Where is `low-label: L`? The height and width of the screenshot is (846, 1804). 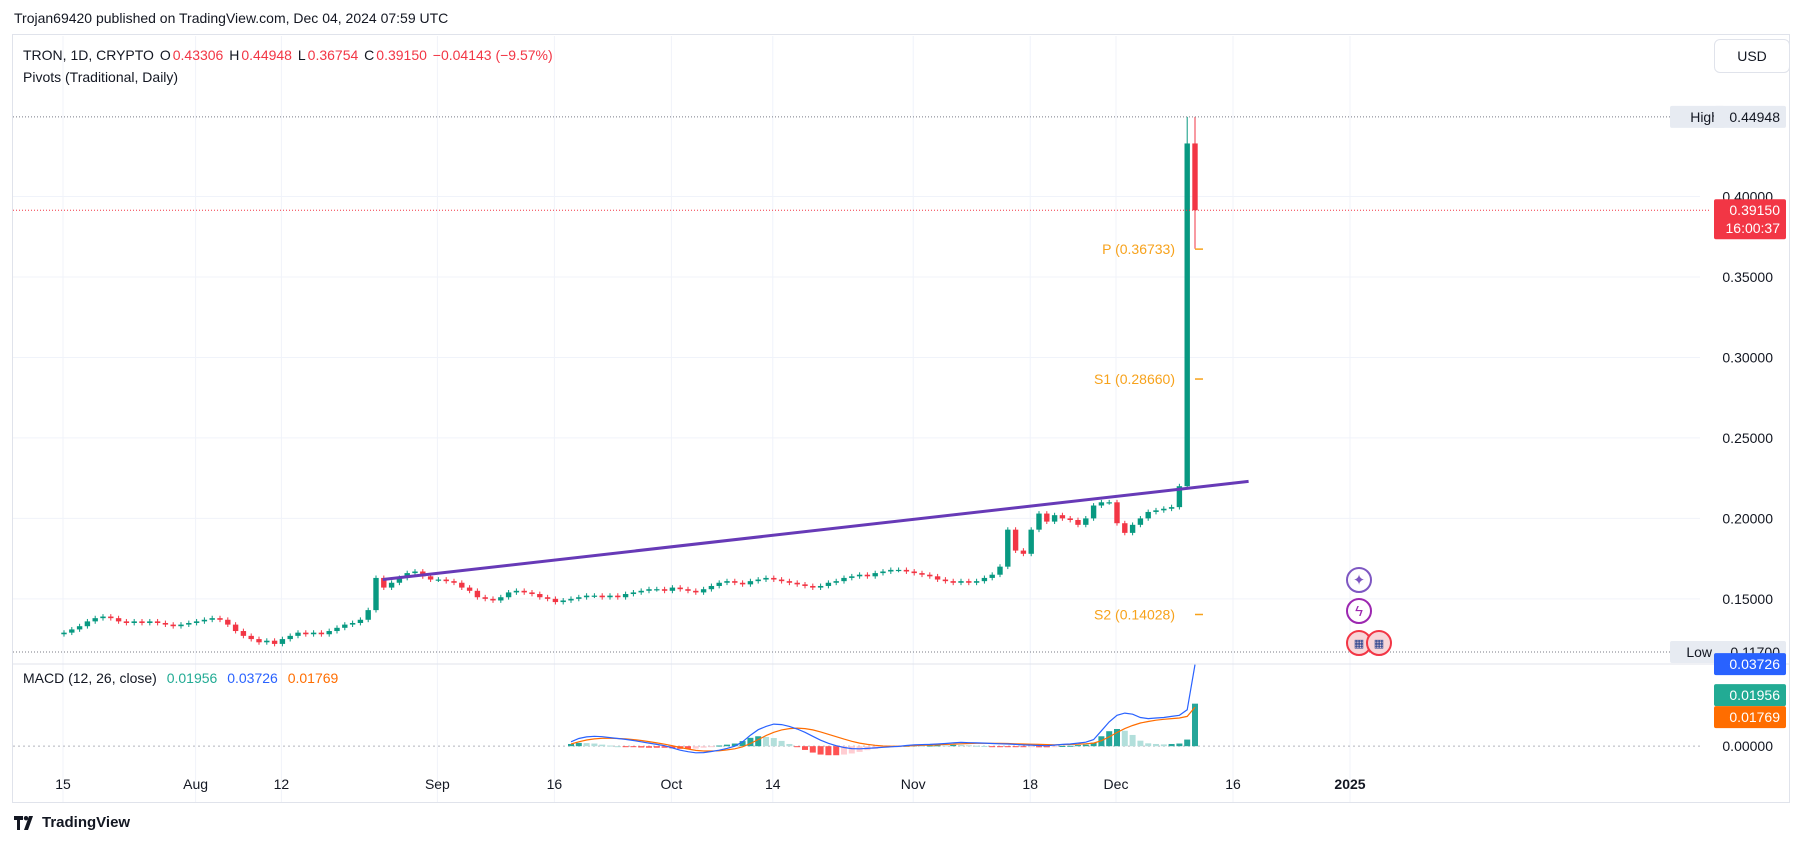 low-label: L is located at coordinates (301, 55).